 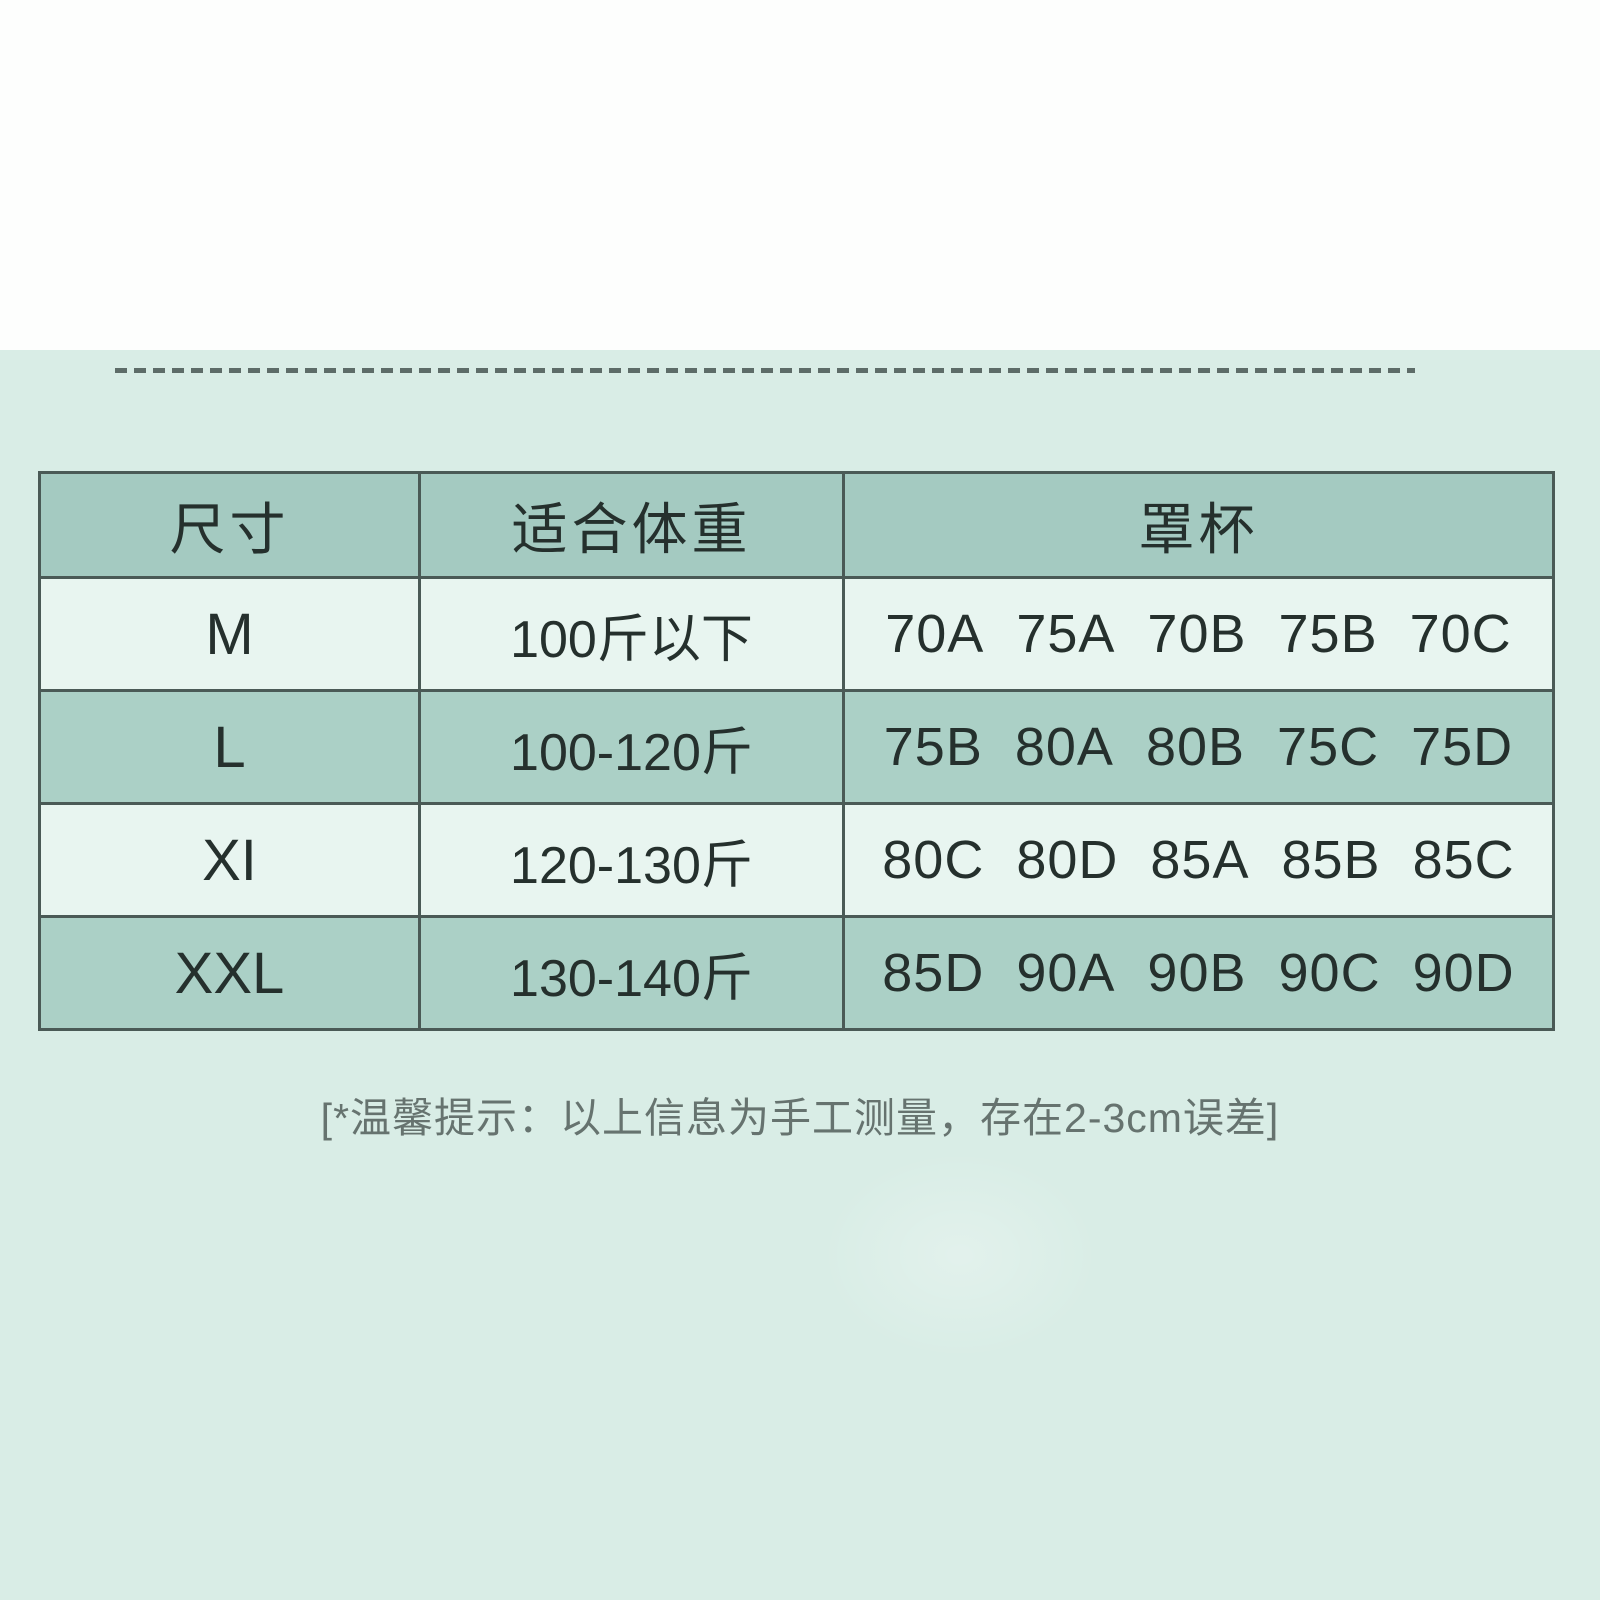 What do you see at coordinates (631, 860) in the screenshot?
I see `weight-cell: 120-130斤` at bounding box center [631, 860].